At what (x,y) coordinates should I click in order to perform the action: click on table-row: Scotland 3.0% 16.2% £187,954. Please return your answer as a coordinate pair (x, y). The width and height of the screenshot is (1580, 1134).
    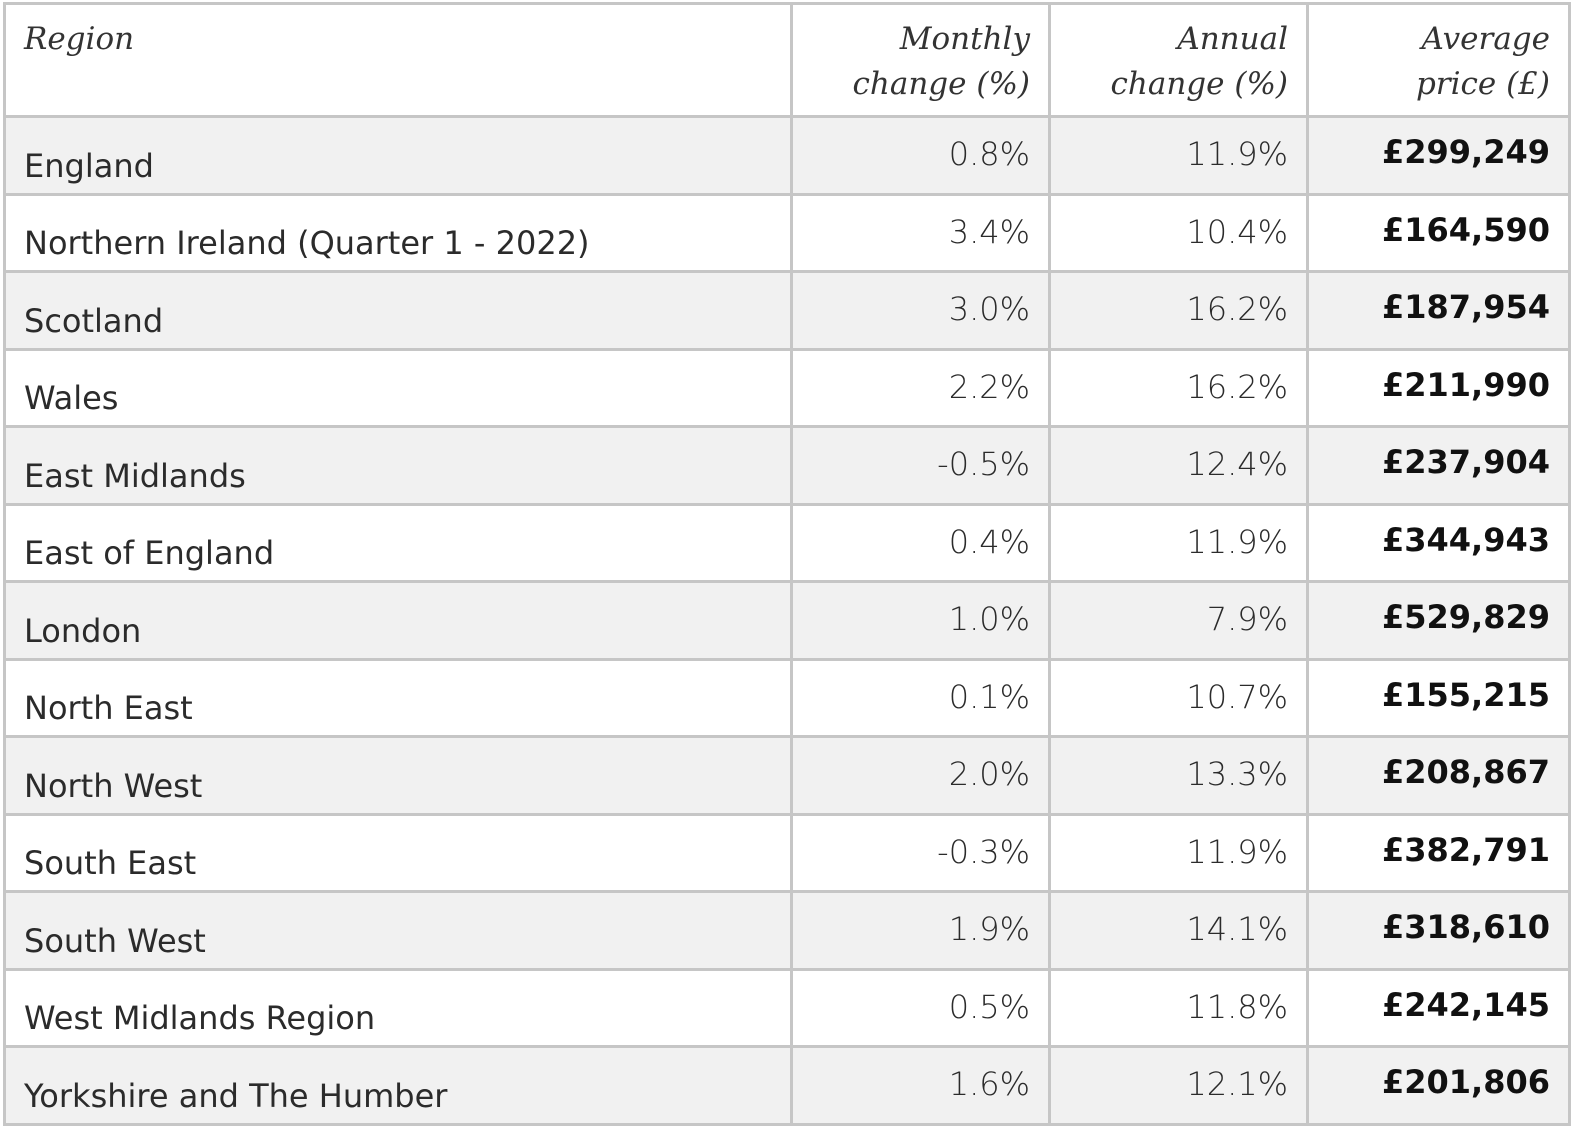
    Looking at the image, I should click on (787, 310).